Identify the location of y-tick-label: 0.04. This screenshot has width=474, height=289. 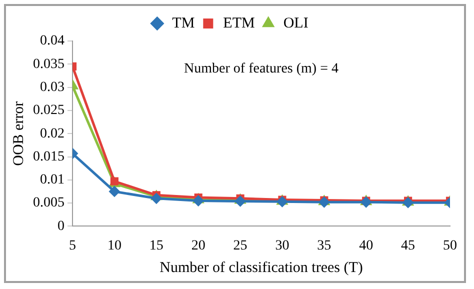
(52, 41).